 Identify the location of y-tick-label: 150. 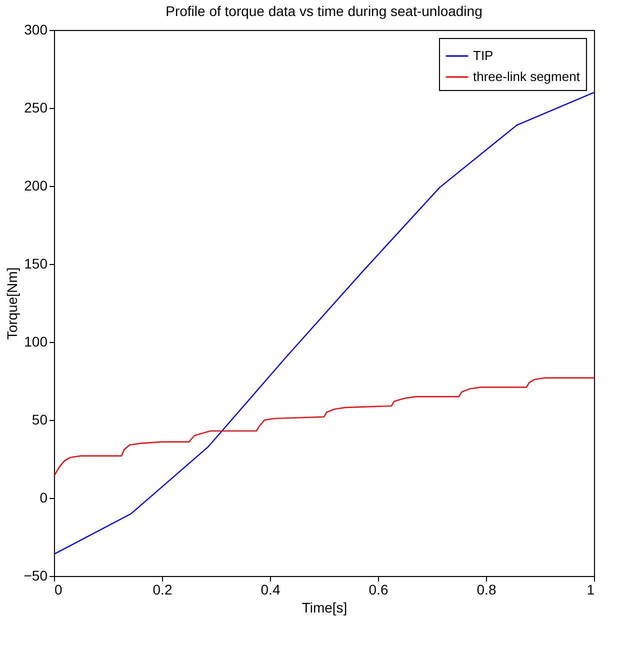
(36, 264).